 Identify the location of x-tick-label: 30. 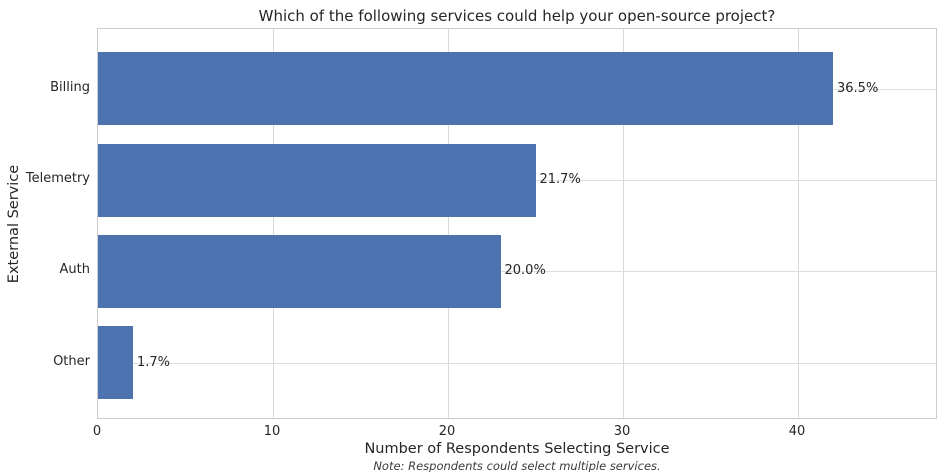
(622, 431).